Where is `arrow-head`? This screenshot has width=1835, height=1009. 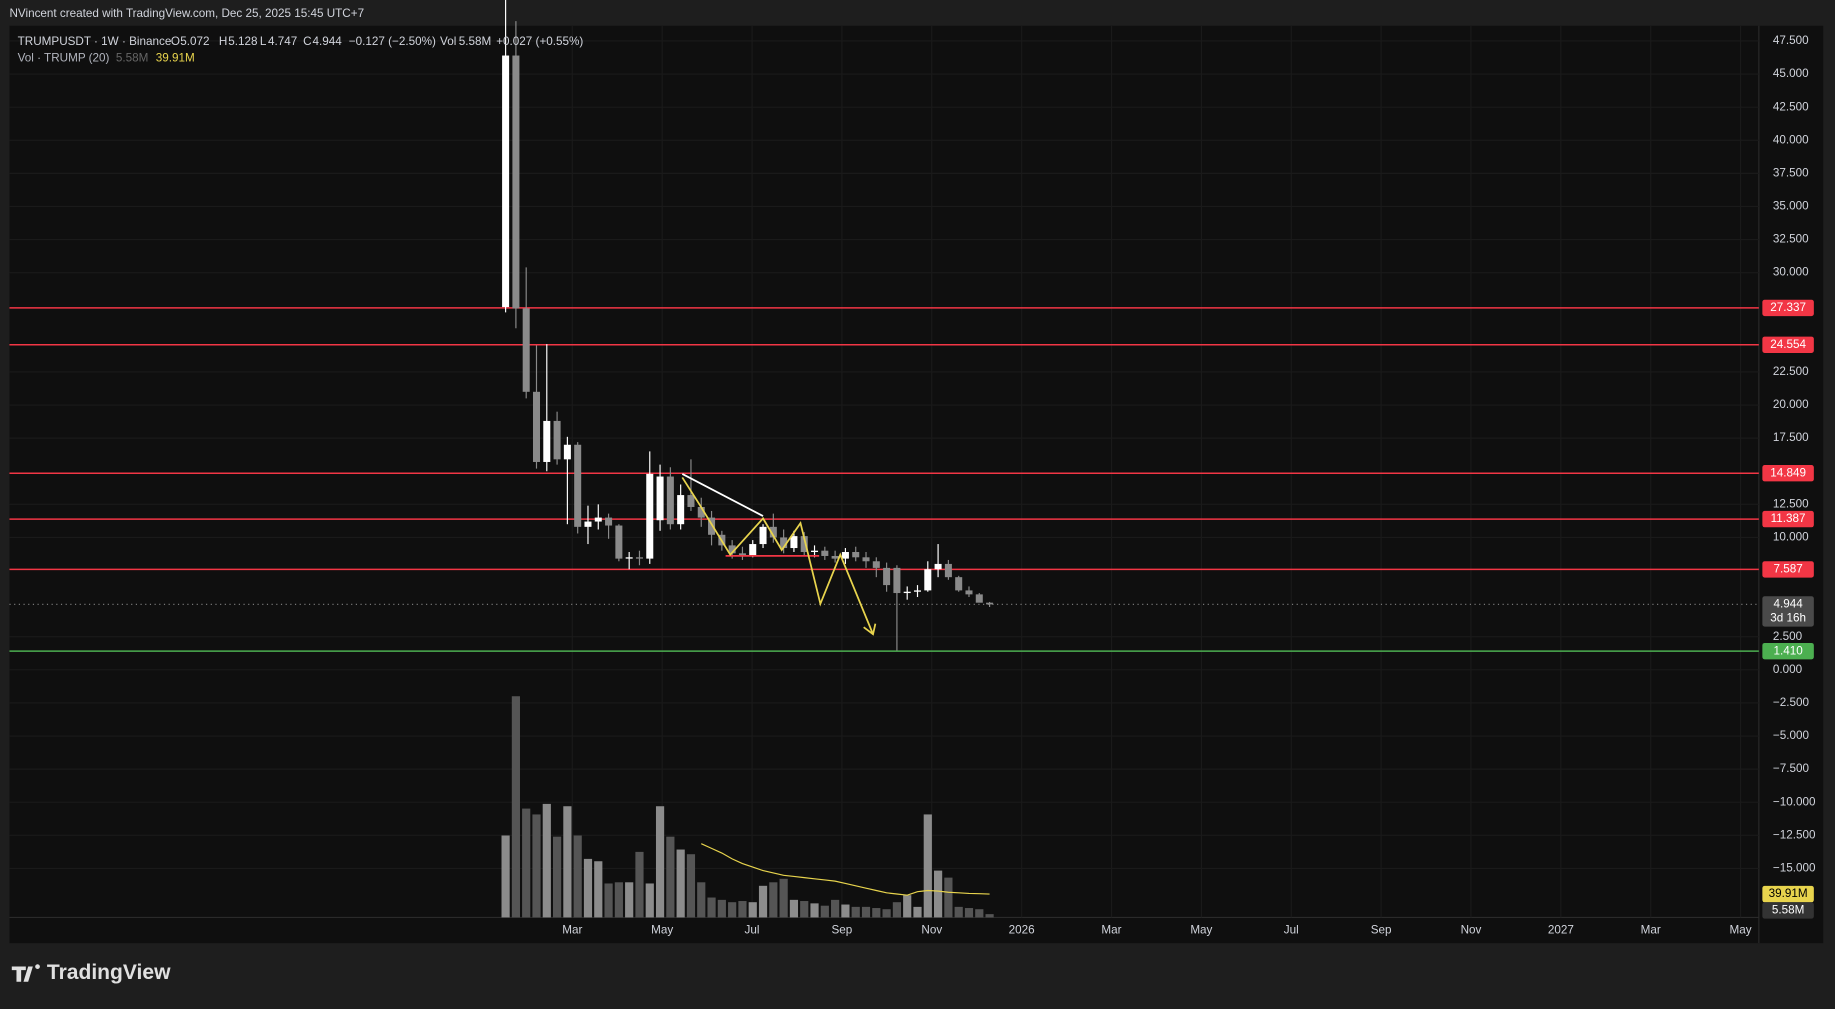
arrow-head is located at coordinates (870, 629).